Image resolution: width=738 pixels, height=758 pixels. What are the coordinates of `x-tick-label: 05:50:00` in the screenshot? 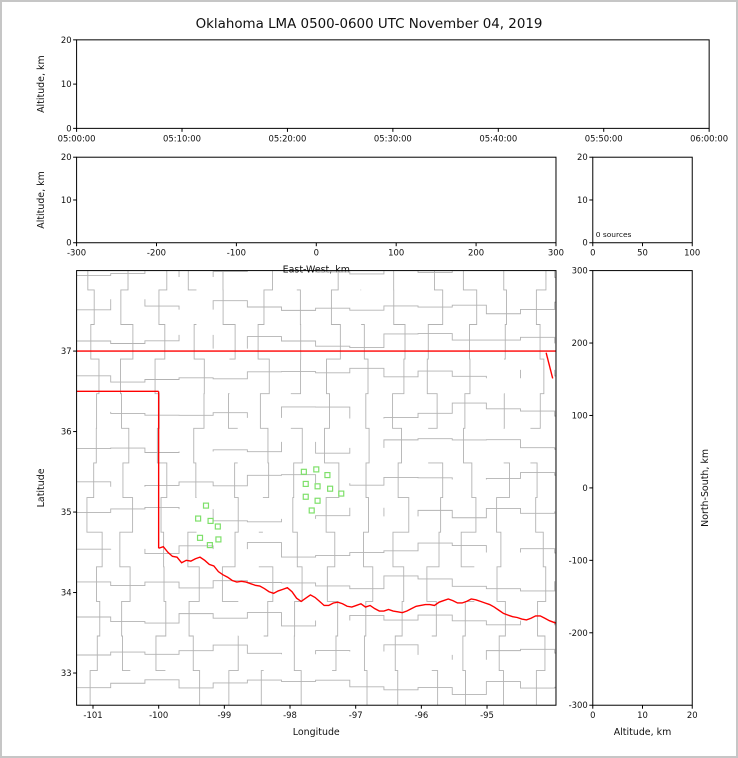 It's located at (604, 138).